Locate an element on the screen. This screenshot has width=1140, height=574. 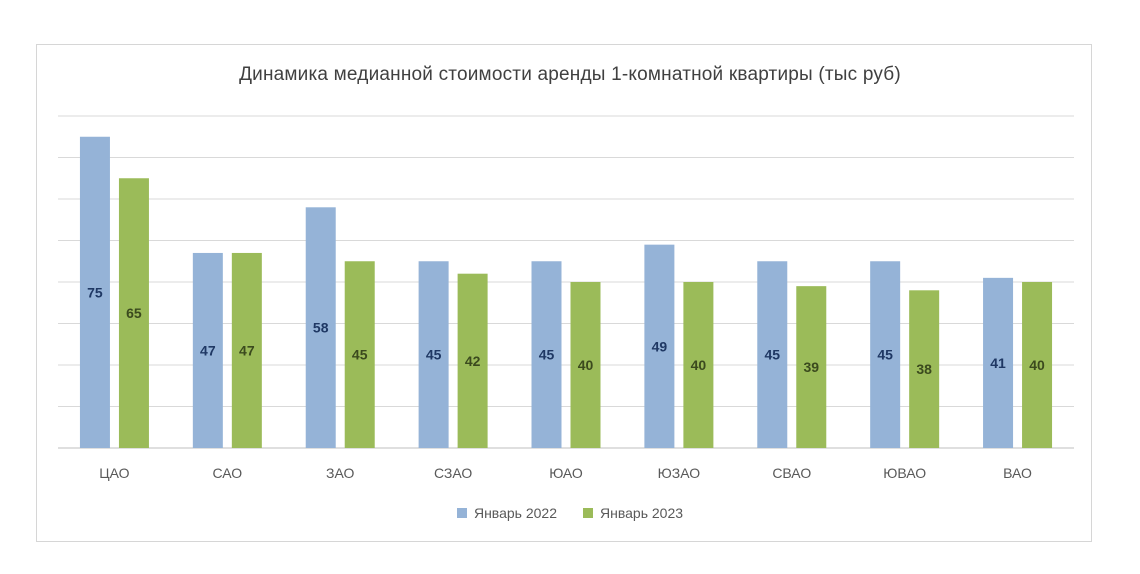
data-label-2022-5: 49 is located at coordinates (660, 346).